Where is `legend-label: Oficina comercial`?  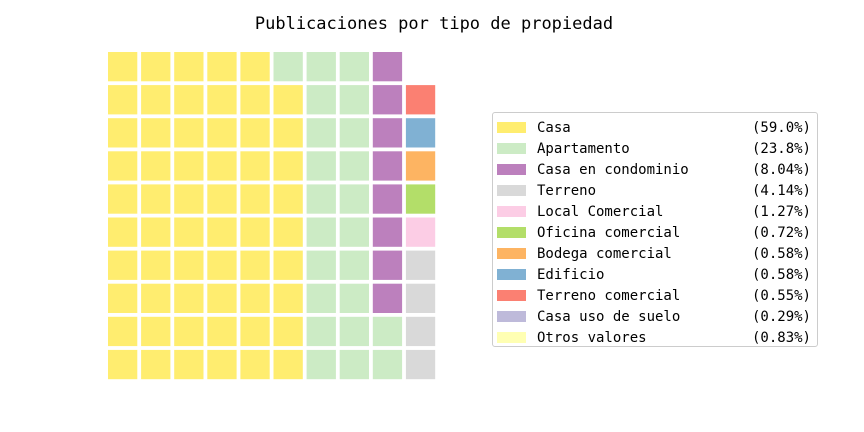 legend-label: Oficina comercial is located at coordinates (644, 233).